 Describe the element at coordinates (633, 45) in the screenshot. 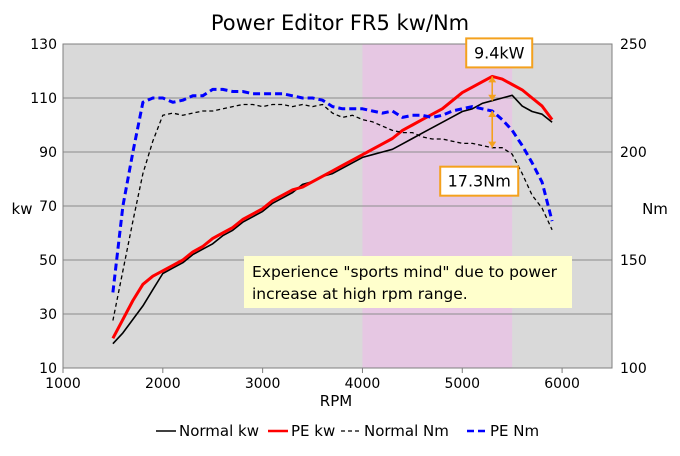

I see `y-right-tick-label-3: 250` at that location.